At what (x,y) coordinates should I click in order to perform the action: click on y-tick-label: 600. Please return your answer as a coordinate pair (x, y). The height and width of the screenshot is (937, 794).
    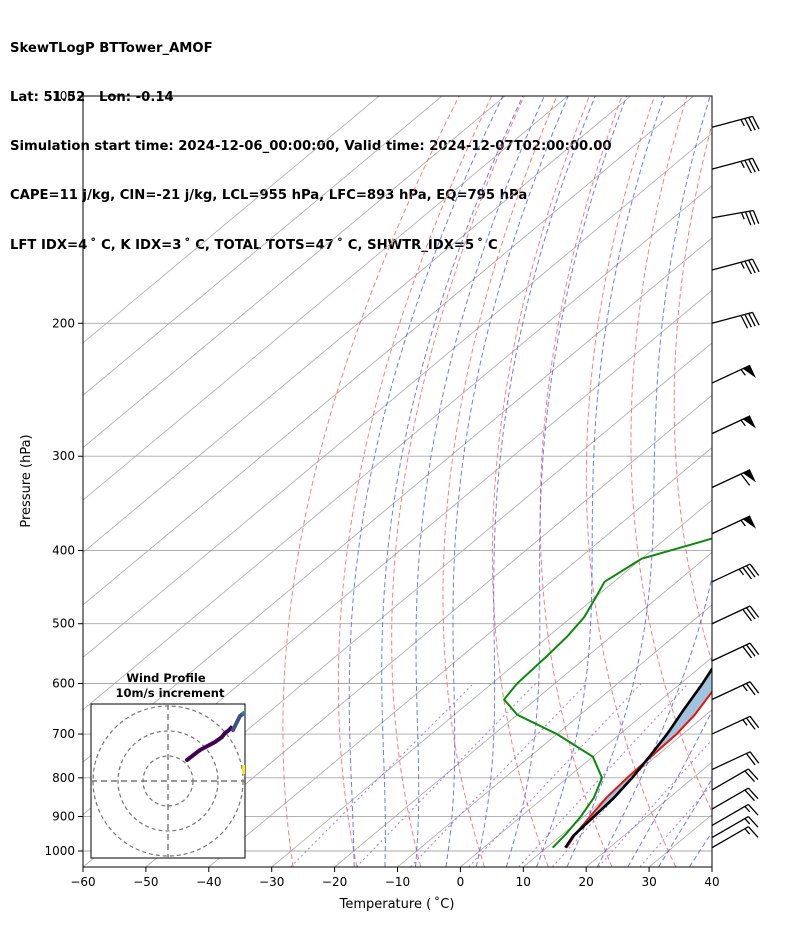
    Looking at the image, I should click on (63, 684).